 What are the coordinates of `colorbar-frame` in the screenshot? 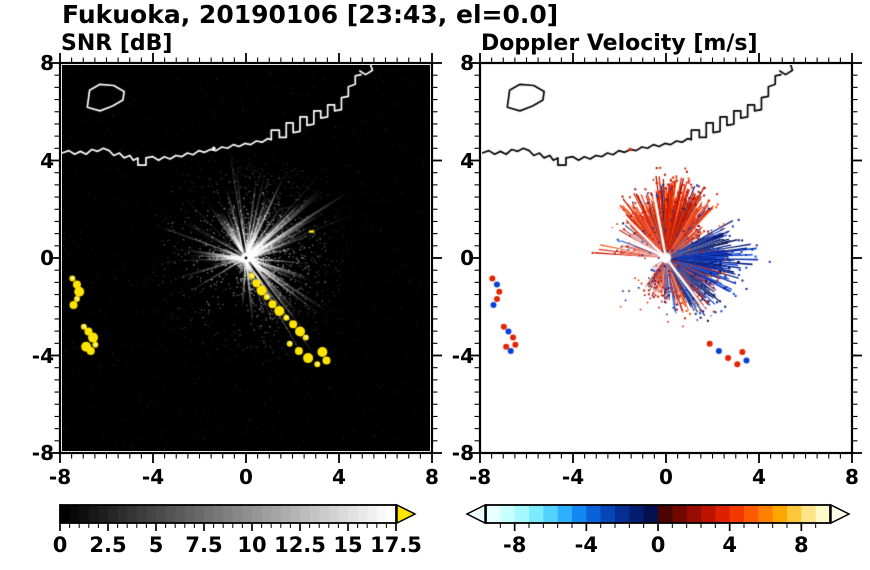 It's located at (228, 514).